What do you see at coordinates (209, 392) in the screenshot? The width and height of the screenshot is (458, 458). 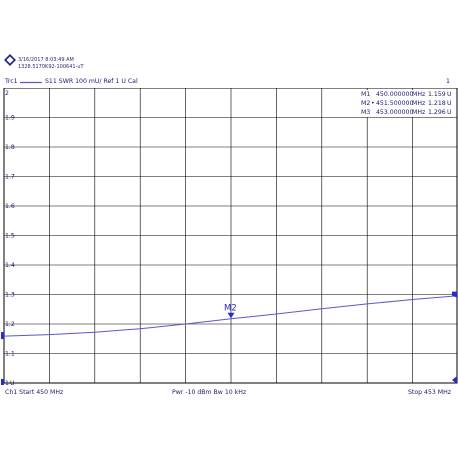 I see `power-bandwidth: Pwr -10 dBm Bw 10 kHz` at bounding box center [209, 392].